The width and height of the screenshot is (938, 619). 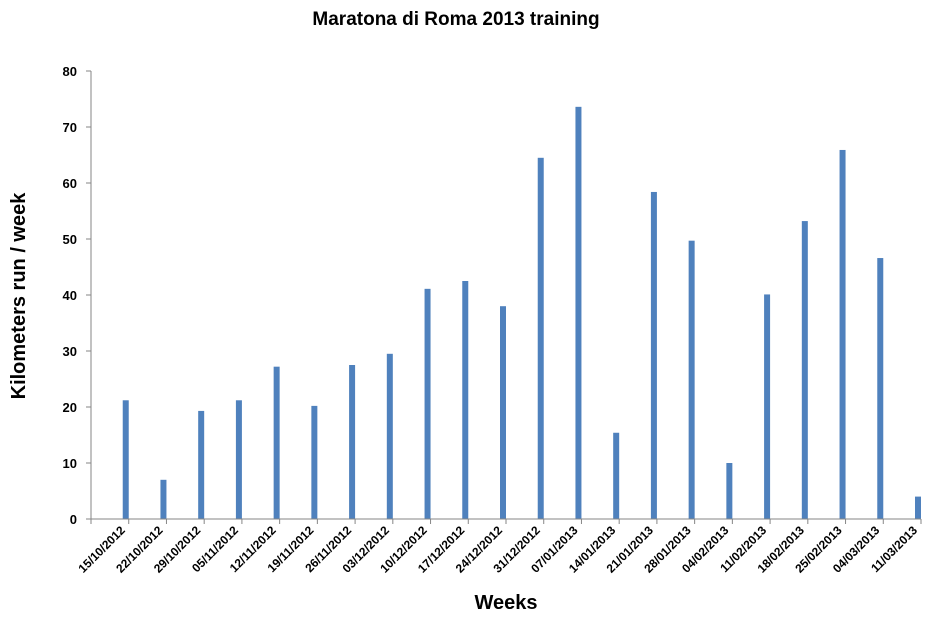 I want to click on bar-11-03-2013, so click(x=918, y=507).